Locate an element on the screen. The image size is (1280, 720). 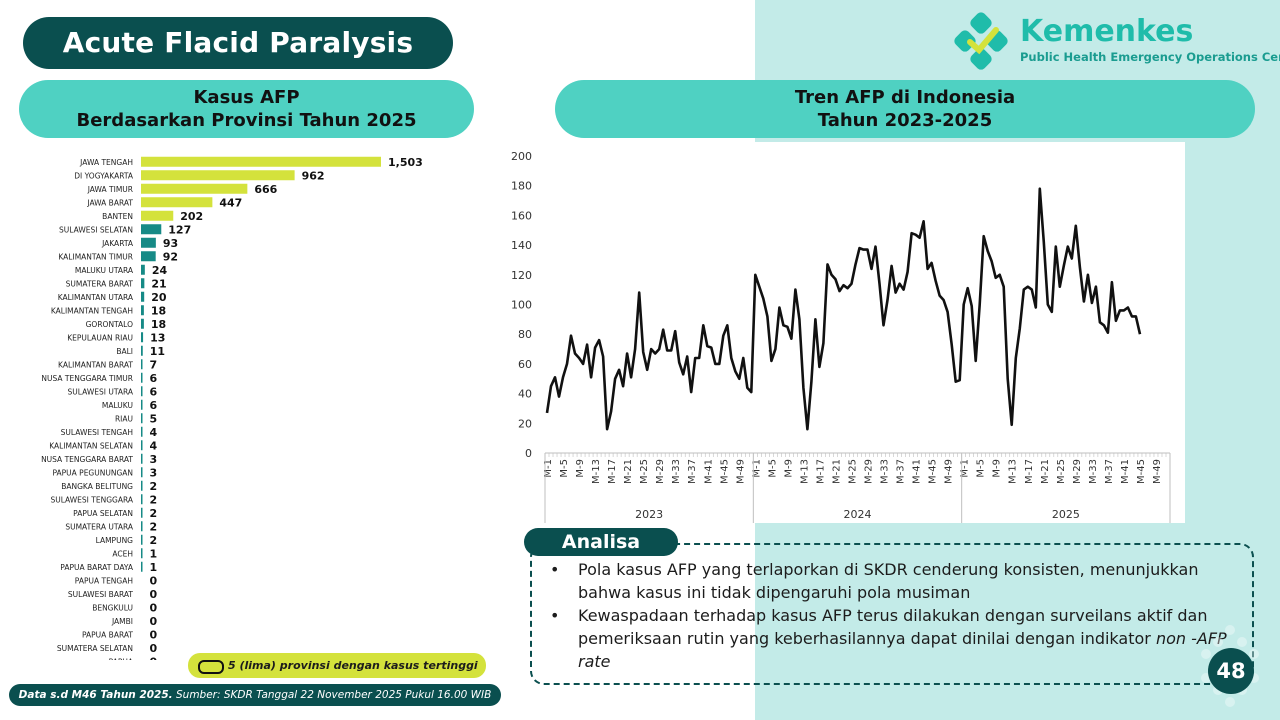
bar-category-label: KALIMANTAN BARAT is located at coordinates (95, 364).